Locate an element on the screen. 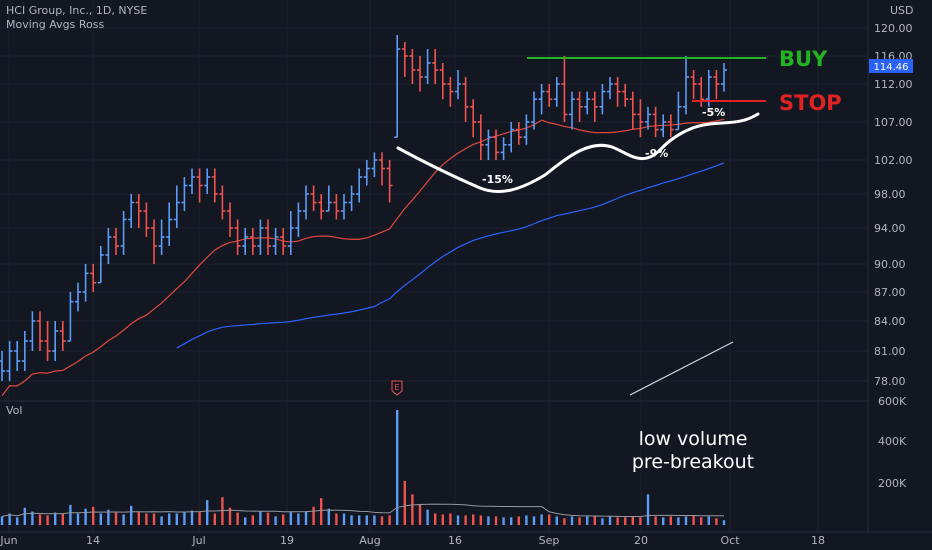 This screenshot has width=932, height=550. indicator-label: Moving Avgs Ross is located at coordinates (55, 24).